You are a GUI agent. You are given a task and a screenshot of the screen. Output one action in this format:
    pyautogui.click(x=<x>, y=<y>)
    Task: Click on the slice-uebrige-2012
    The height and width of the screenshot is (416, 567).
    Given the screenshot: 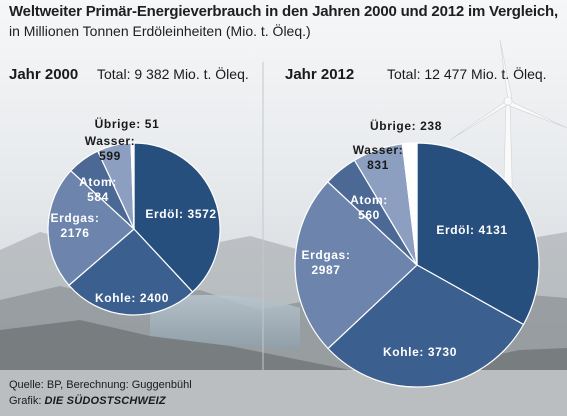 What is the action you would take?
    pyautogui.click(x=409, y=204)
    